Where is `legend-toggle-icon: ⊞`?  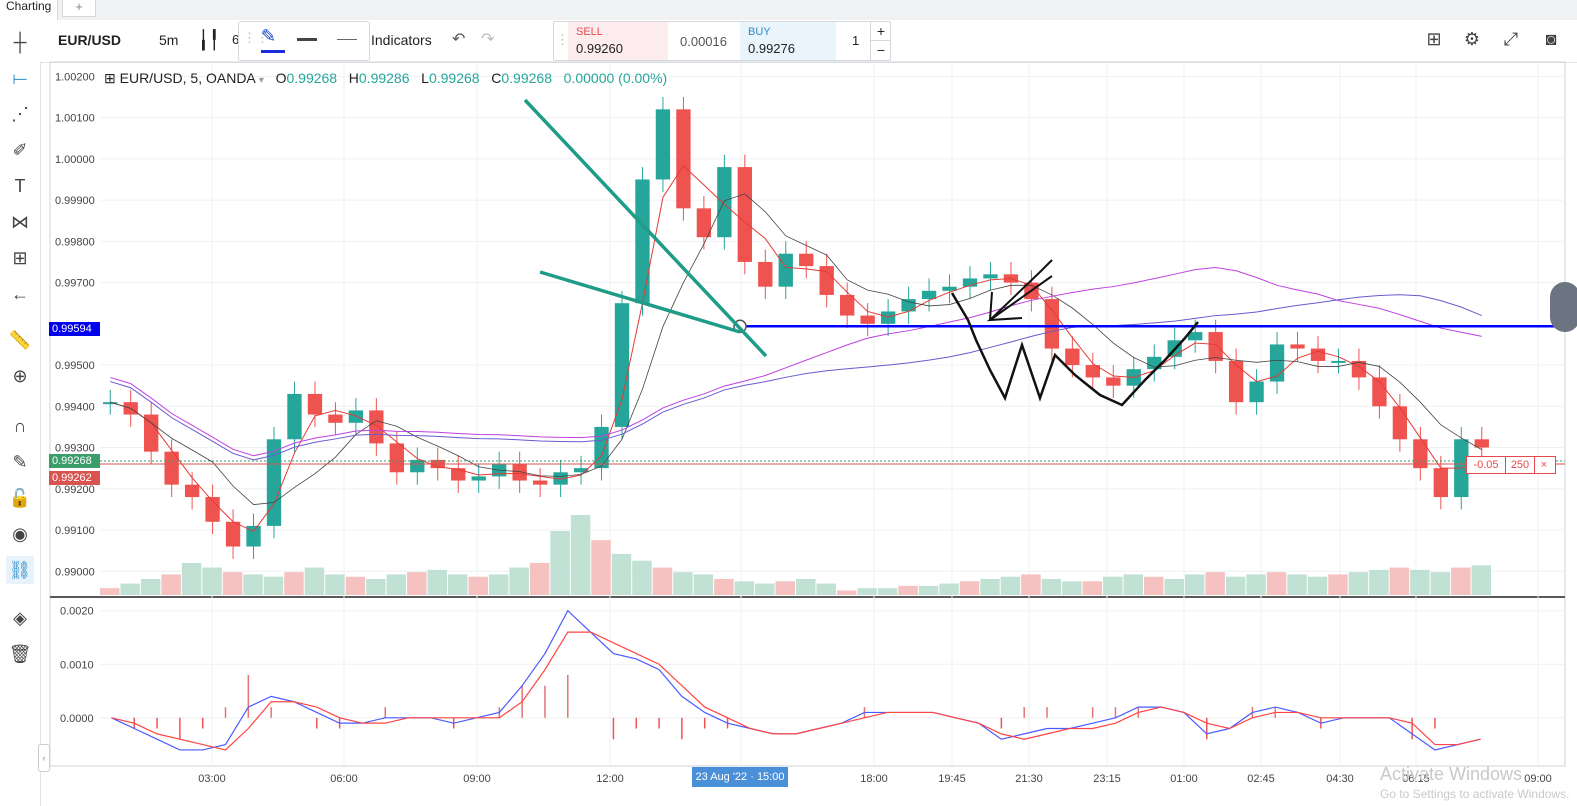
legend-toggle-icon: ⊞ is located at coordinates (110, 78).